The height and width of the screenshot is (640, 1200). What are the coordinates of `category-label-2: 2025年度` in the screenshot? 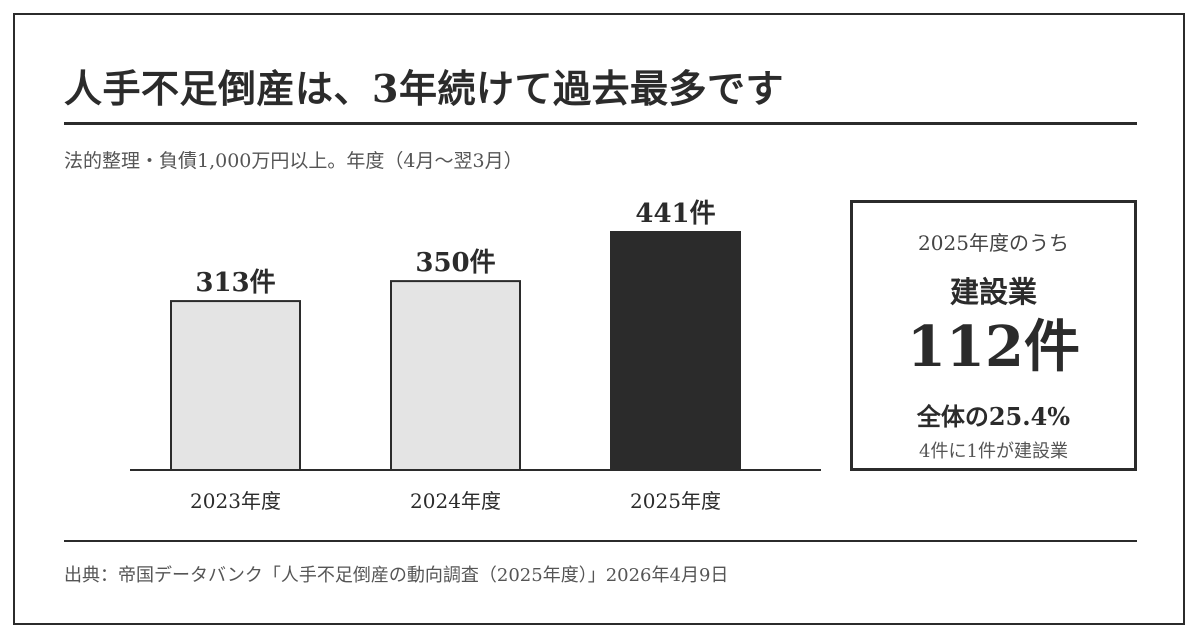 It's located at (675, 501).